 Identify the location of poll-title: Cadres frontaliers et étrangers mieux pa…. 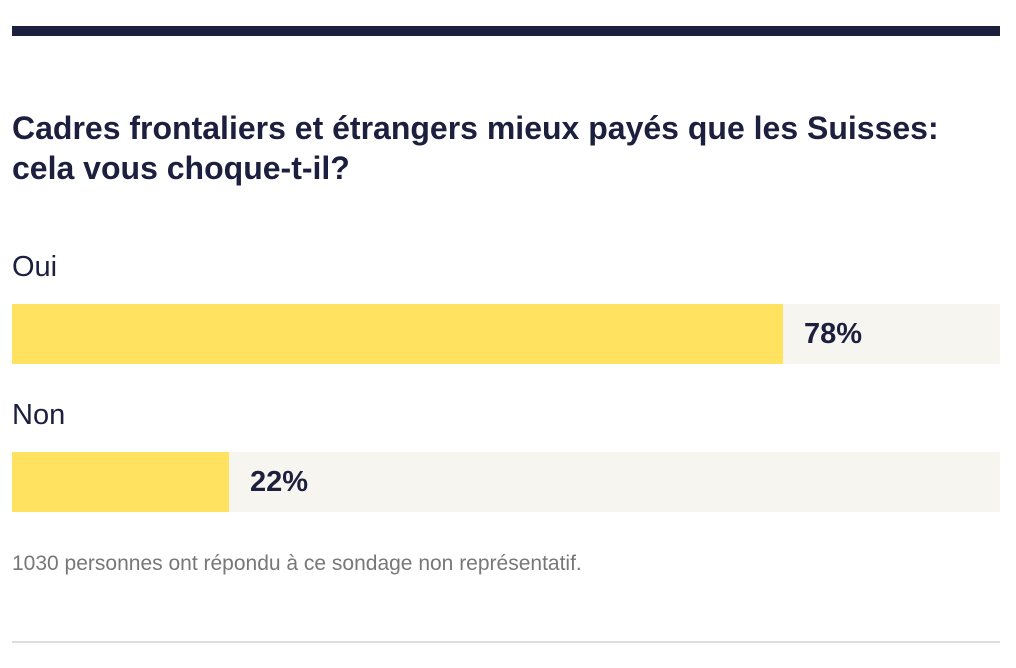
(475, 148).